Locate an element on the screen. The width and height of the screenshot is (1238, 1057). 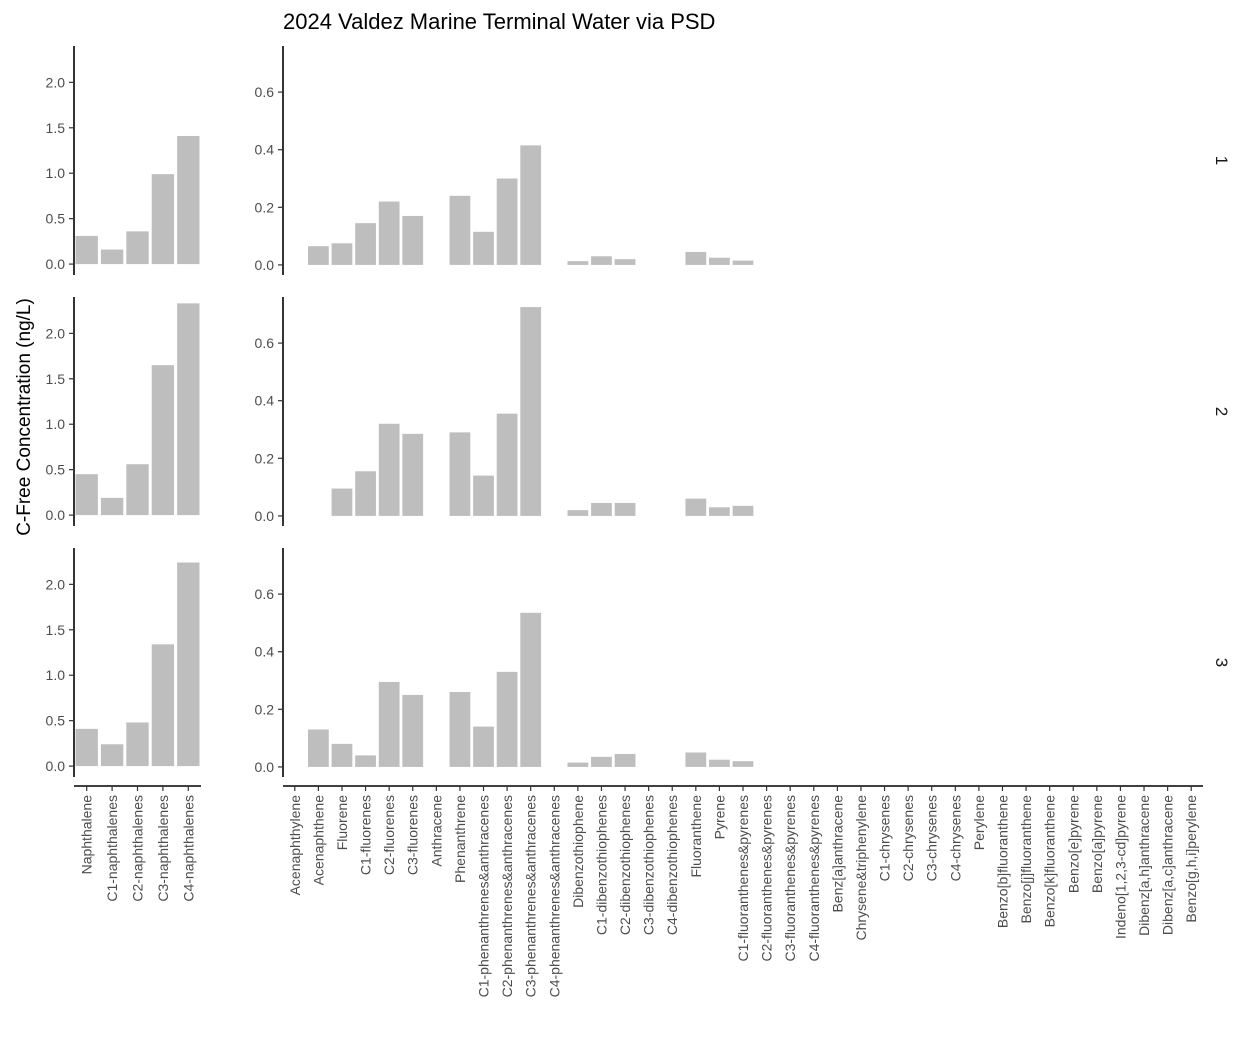
x-tick-label: C3-phenanthrenes&anthracenes is located at coordinates (531, 896).